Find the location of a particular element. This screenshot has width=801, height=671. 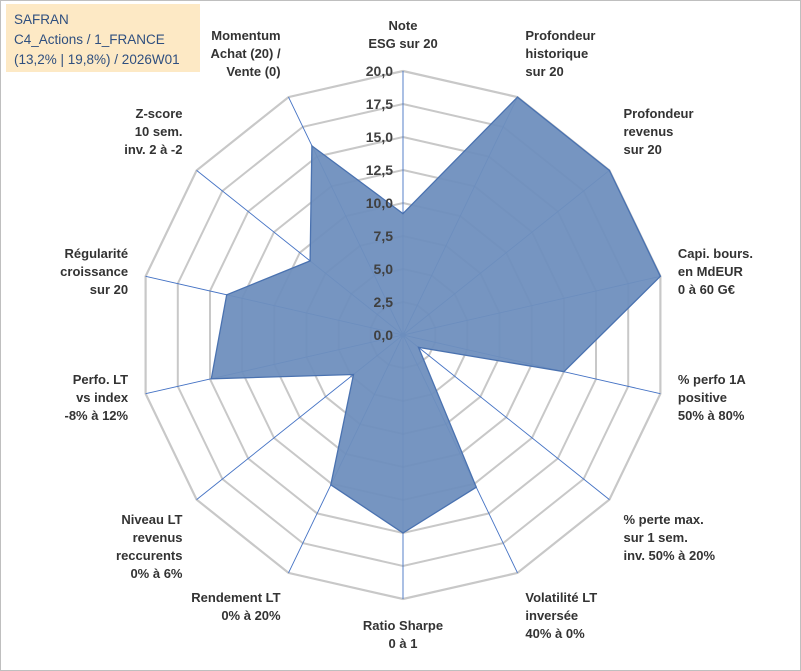

axis-label-line: historique is located at coordinates (556, 53).